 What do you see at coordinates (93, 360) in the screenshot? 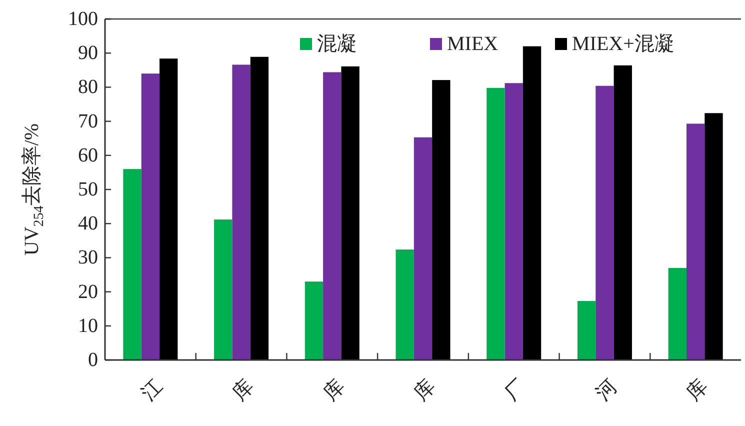
I see `y-tick-label: 0` at bounding box center [93, 360].